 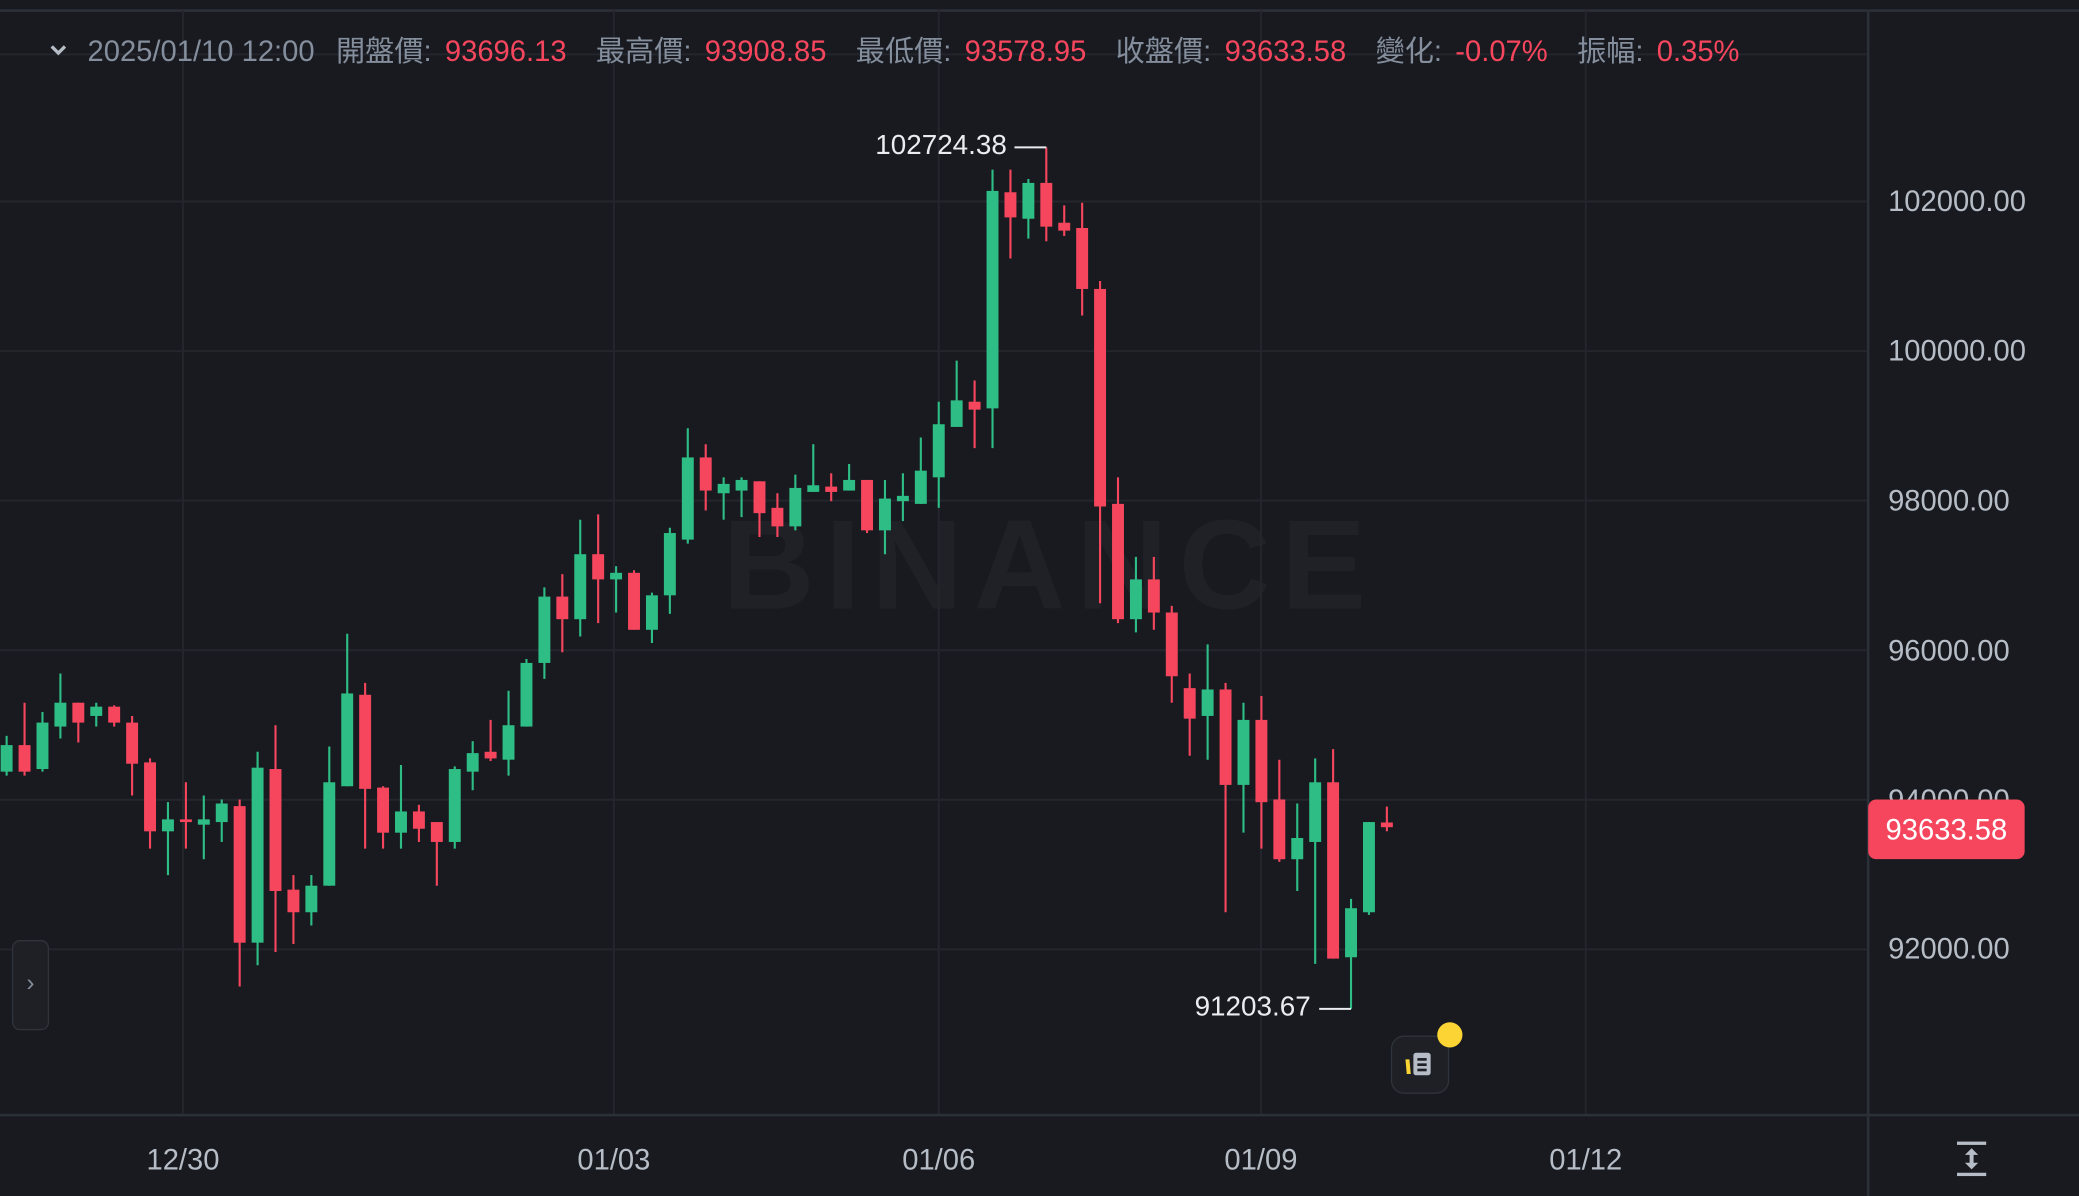 What do you see at coordinates (1949, 500) in the screenshot?
I see `price-tick: 98000.00` at bounding box center [1949, 500].